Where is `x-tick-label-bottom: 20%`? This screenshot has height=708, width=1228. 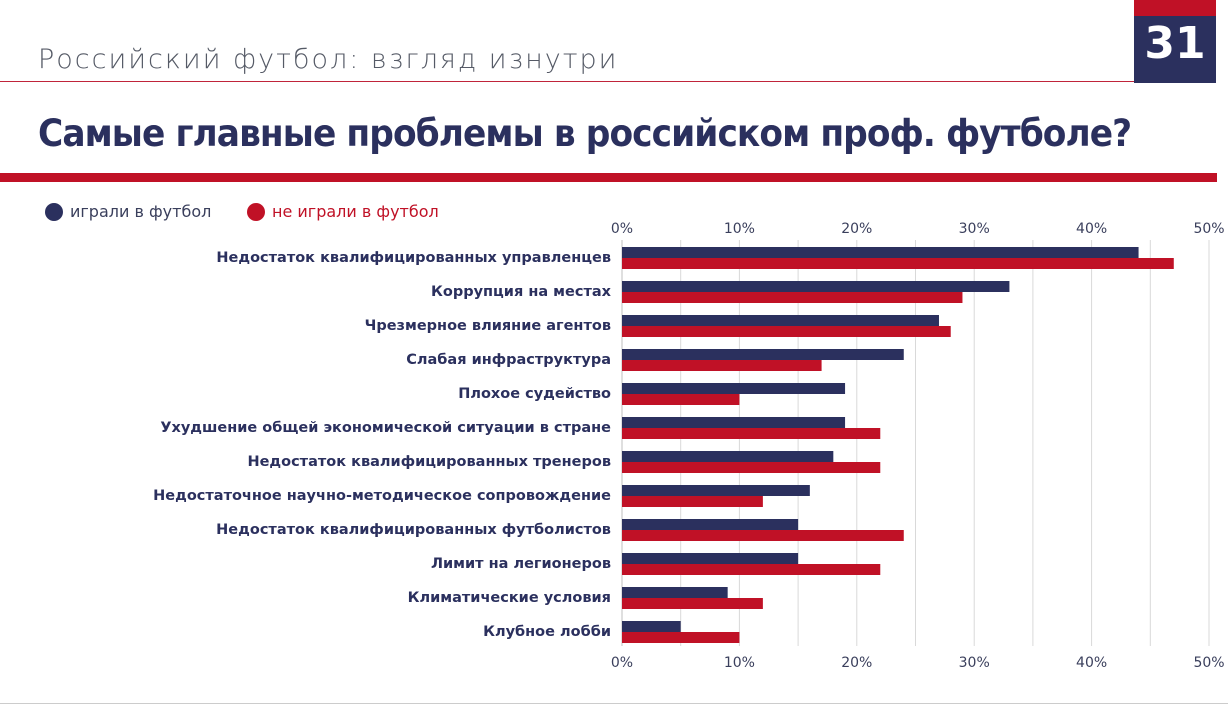
x-tick-label-bottom: 20% is located at coordinates (856, 663).